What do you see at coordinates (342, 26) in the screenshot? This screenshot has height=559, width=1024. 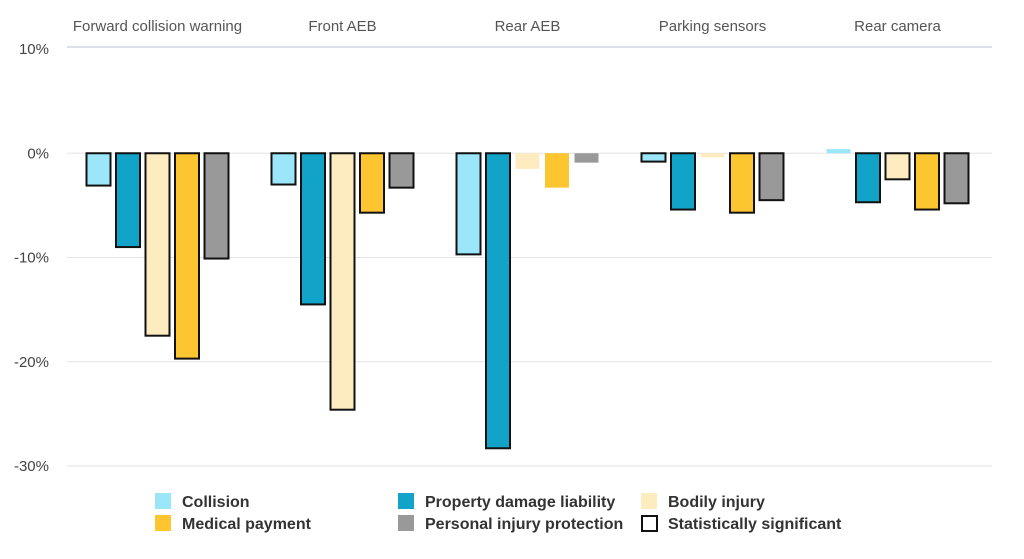 I see `category-label: Front AEB` at bounding box center [342, 26].